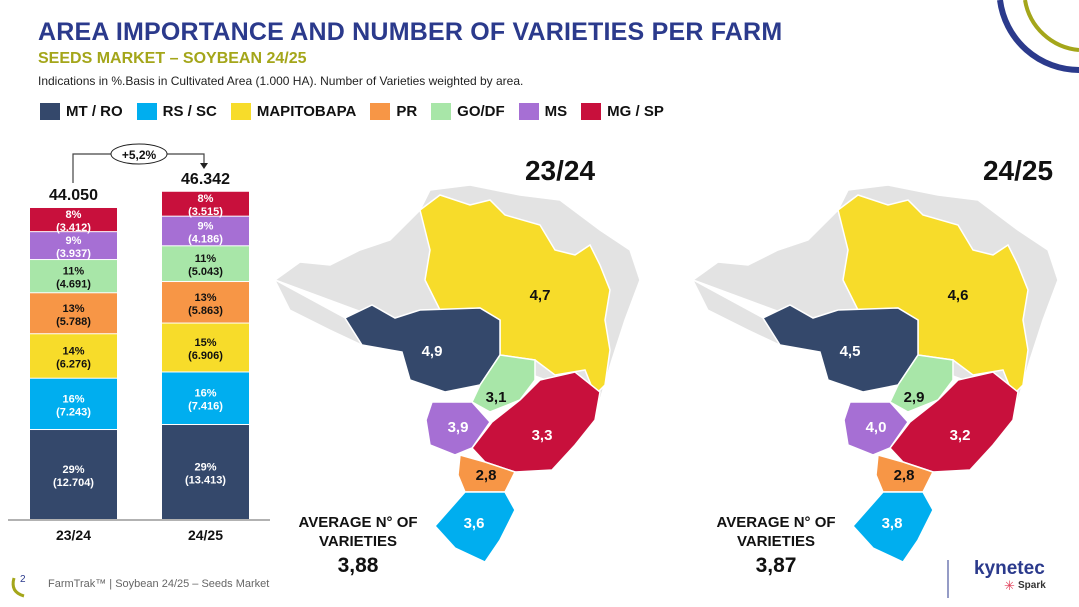 The height and width of the screenshot is (607, 1079). I want to click on legend-item: GO/DF, so click(468, 111).